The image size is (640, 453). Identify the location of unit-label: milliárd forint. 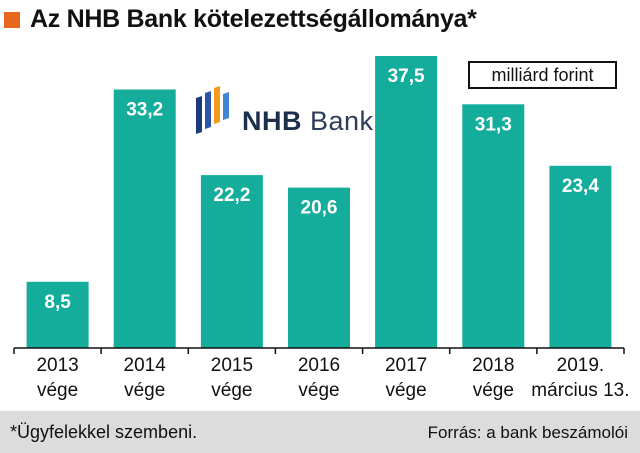
(542, 74).